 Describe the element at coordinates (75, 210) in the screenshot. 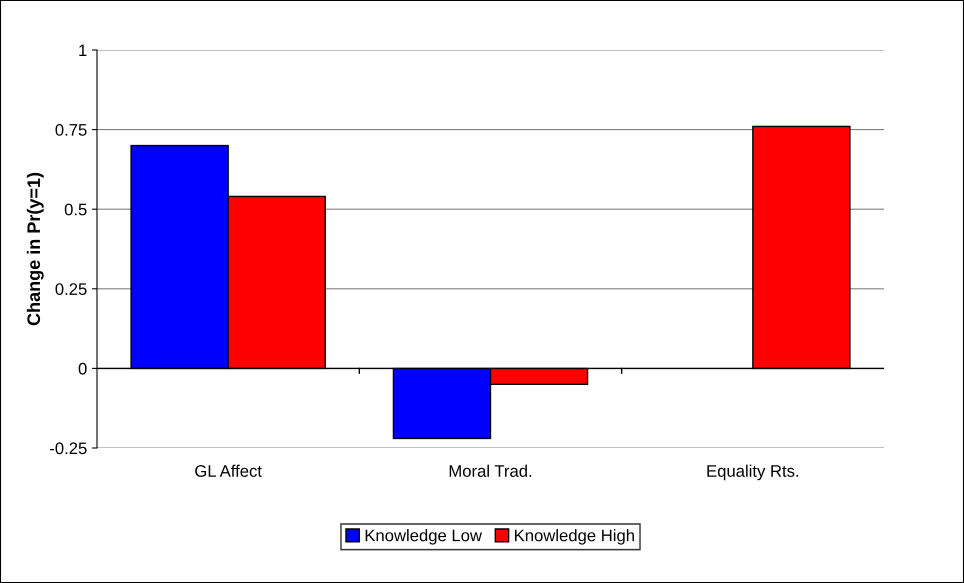

I see `y-tick-label: 0.5` at that location.